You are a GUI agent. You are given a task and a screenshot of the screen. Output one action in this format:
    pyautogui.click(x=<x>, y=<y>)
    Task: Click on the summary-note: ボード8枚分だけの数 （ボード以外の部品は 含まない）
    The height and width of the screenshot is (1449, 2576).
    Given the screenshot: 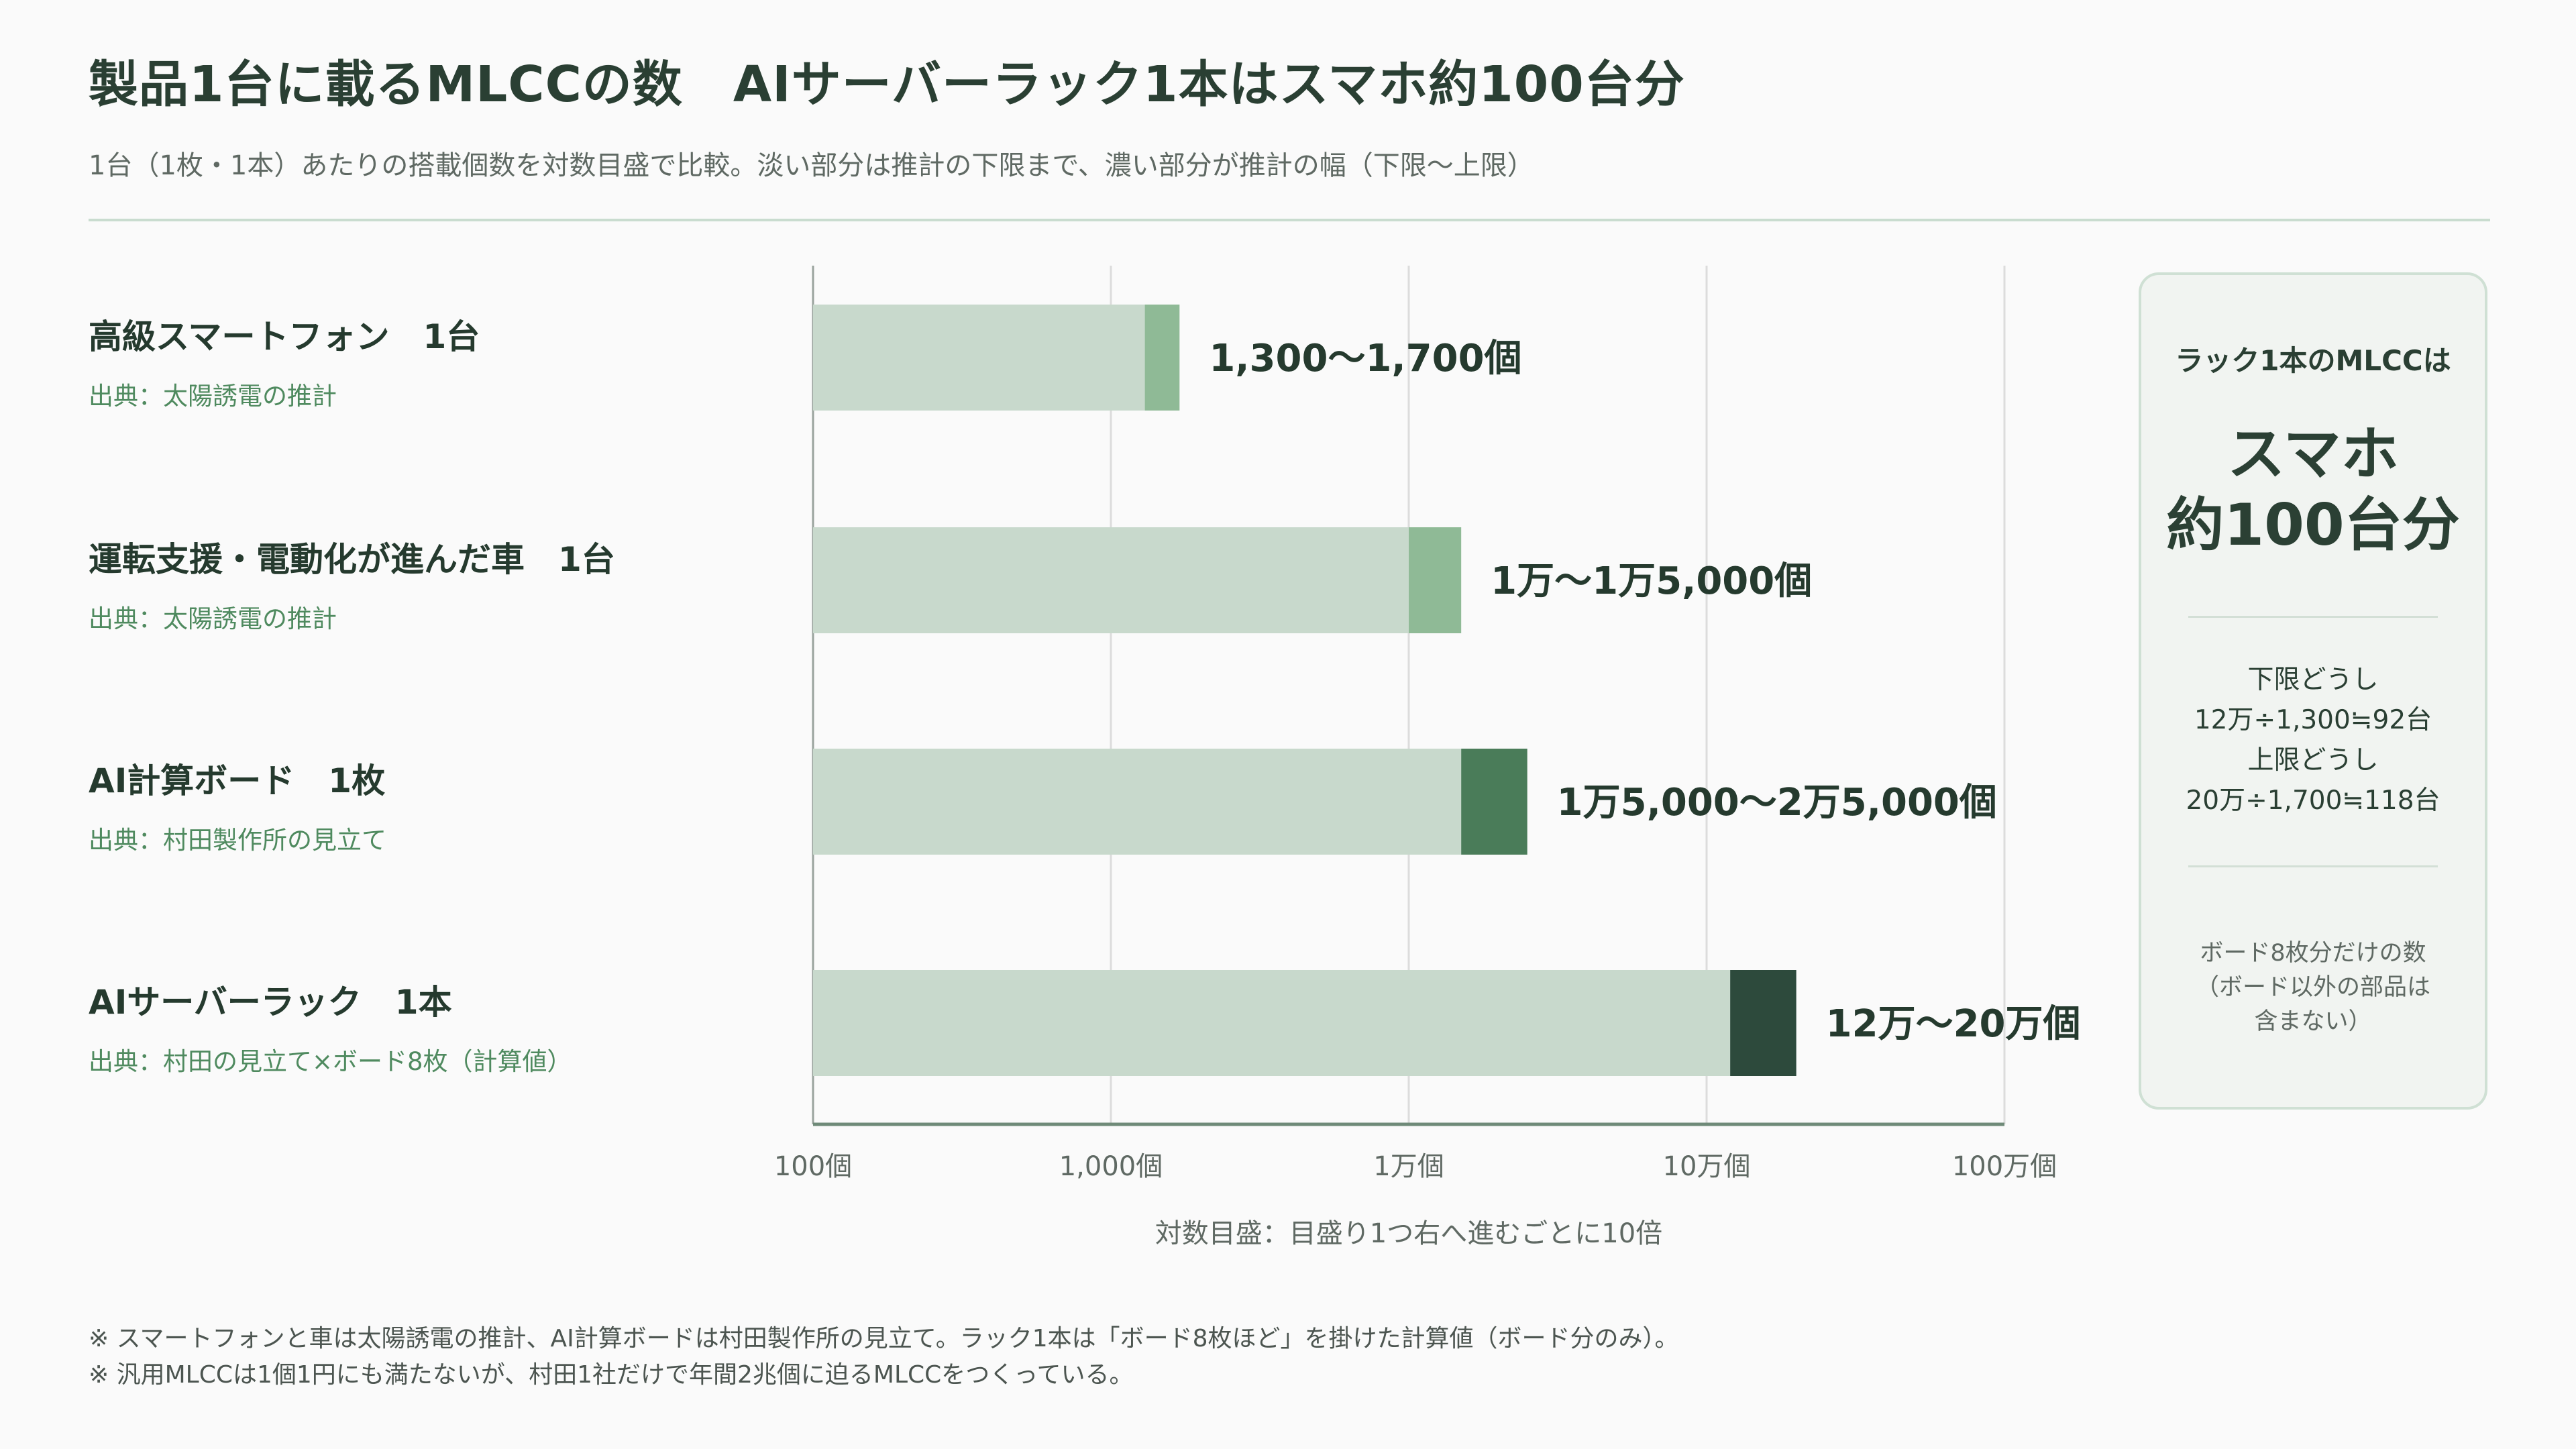 What is the action you would take?
    pyautogui.click(x=2313, y=987)
    